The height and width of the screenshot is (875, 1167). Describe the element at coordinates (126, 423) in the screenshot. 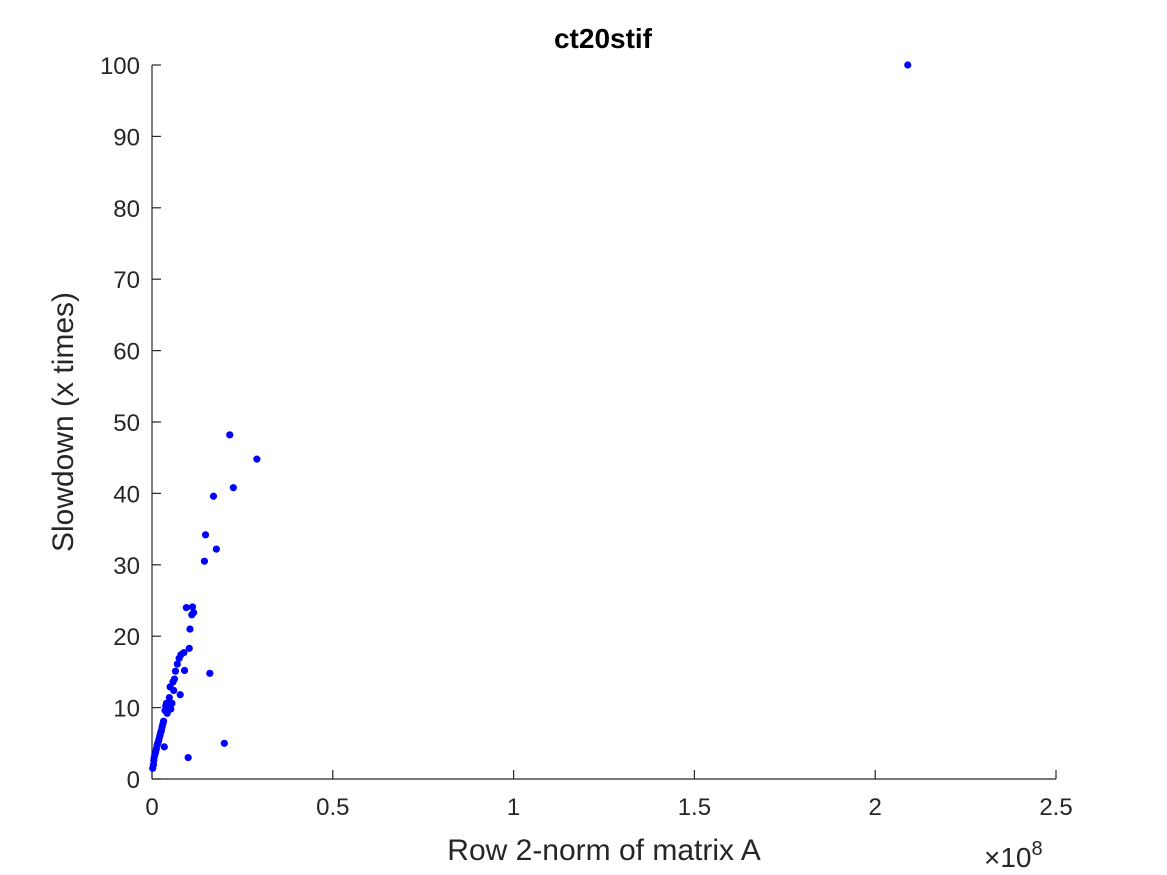

I see `y-tick-label: 50` at that location.